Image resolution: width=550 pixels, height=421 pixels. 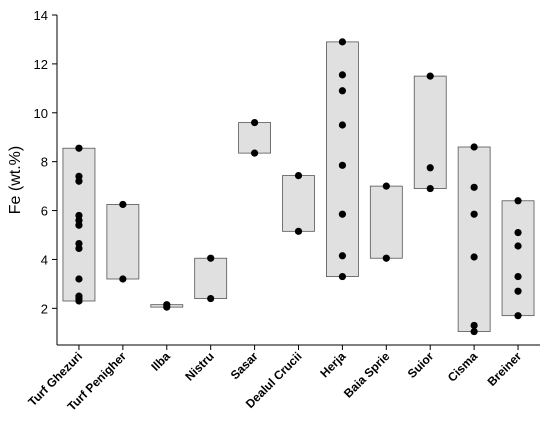 What do you see at coordinates (41, 113) in the screenshot?
I see `y-tick-label: 10` at bounding box center [41, 113].